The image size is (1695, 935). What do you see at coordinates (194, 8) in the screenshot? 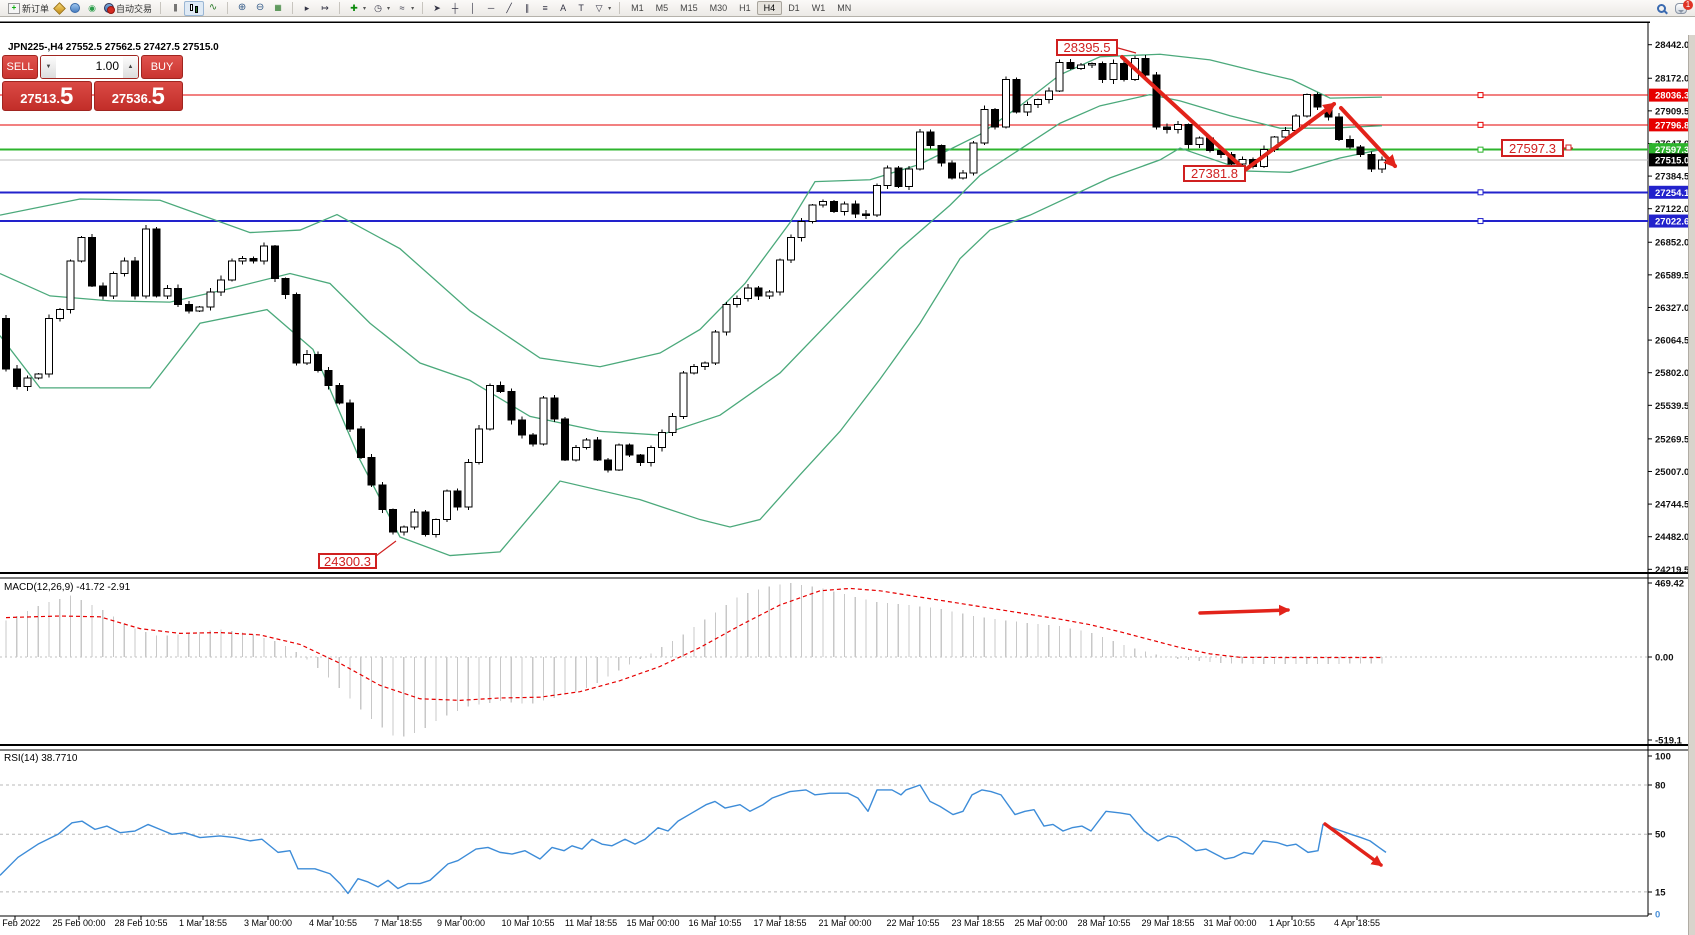
I see `candle-chart-icon` at bounding box center [194, 8].